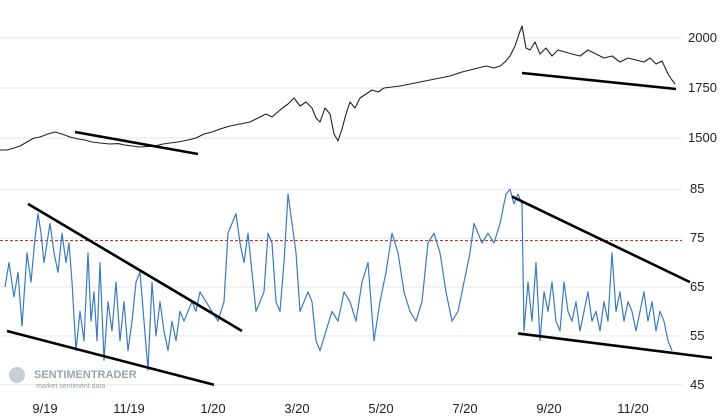 The height and width of the screenshot is (419, 724). Describe the element at coordinates (212, 408) in the screenshot. I see `x-tick-label: 1/20` at that location.